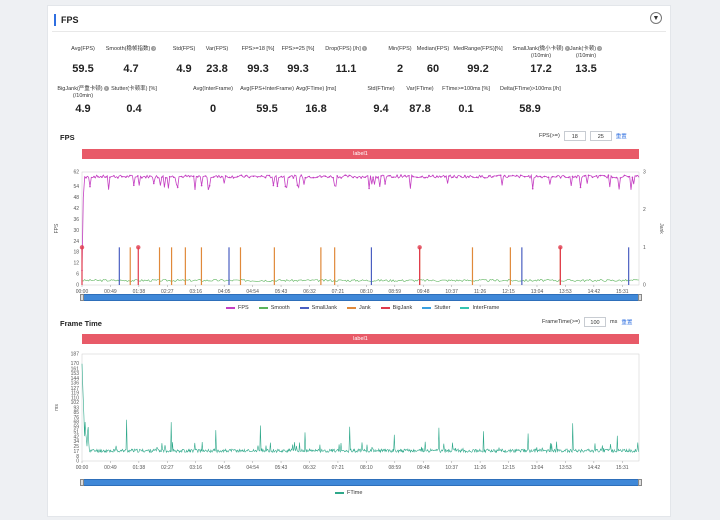  What do you see at coordinates (537, 468) in the screenshot?
I see `ft-xtick-label: 13:04` at bounding box center [537, 468].